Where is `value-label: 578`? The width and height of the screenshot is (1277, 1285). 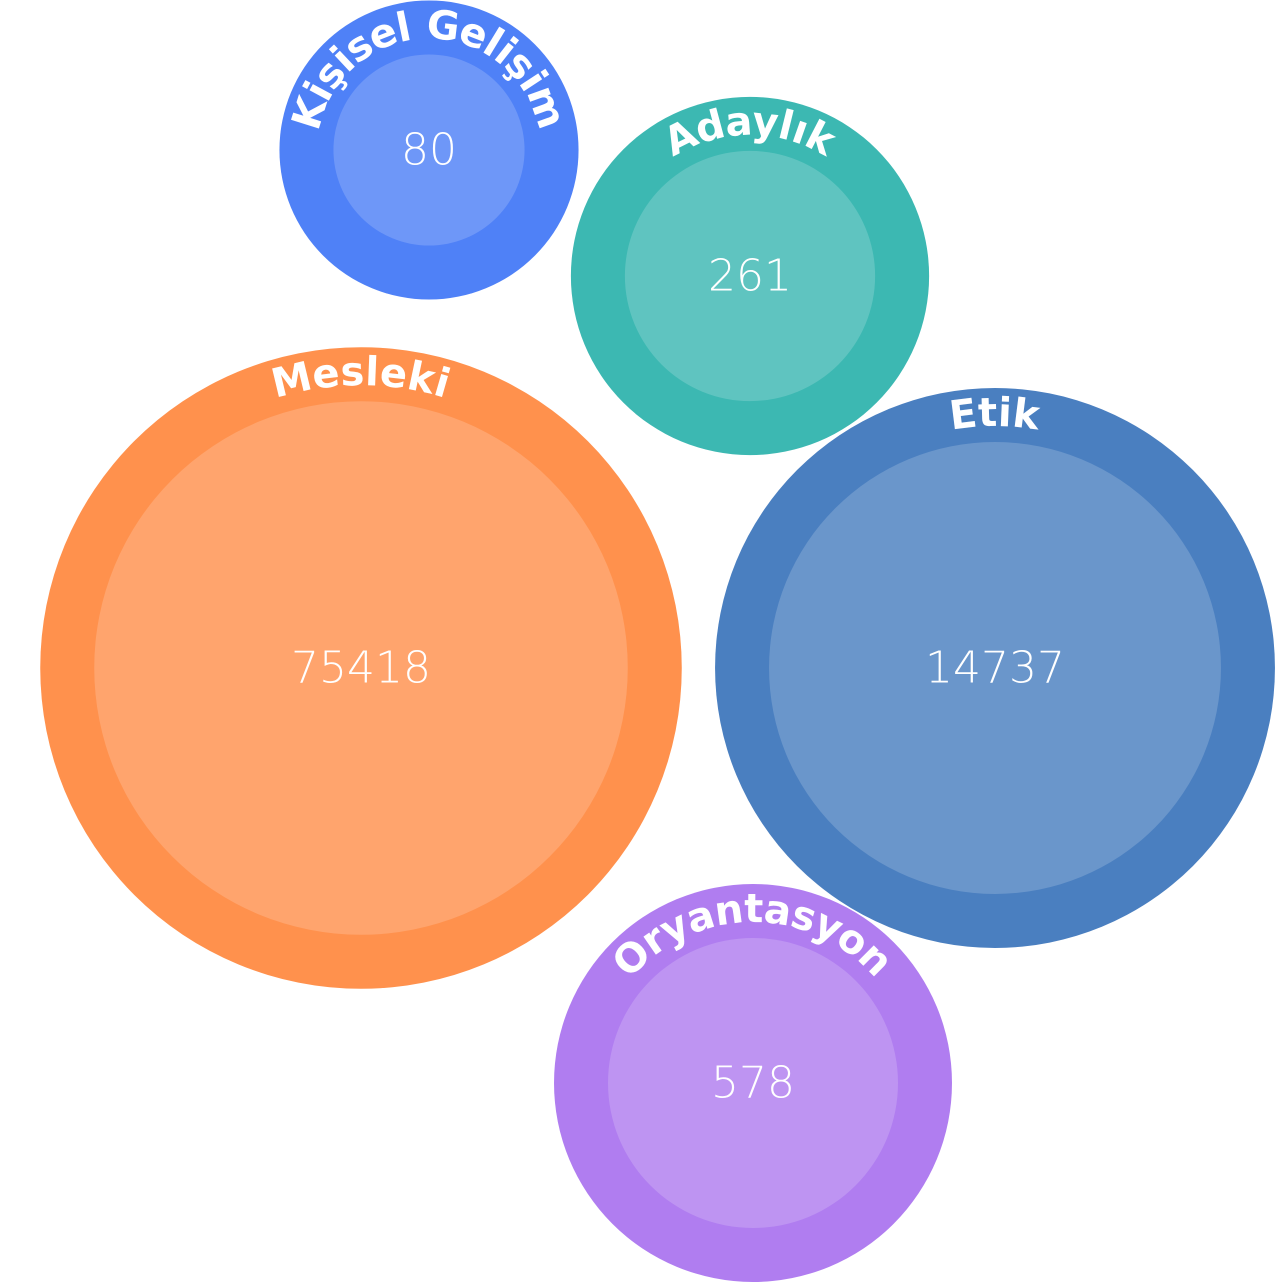
value-label: 578 is located at coordinates (753, 1083).